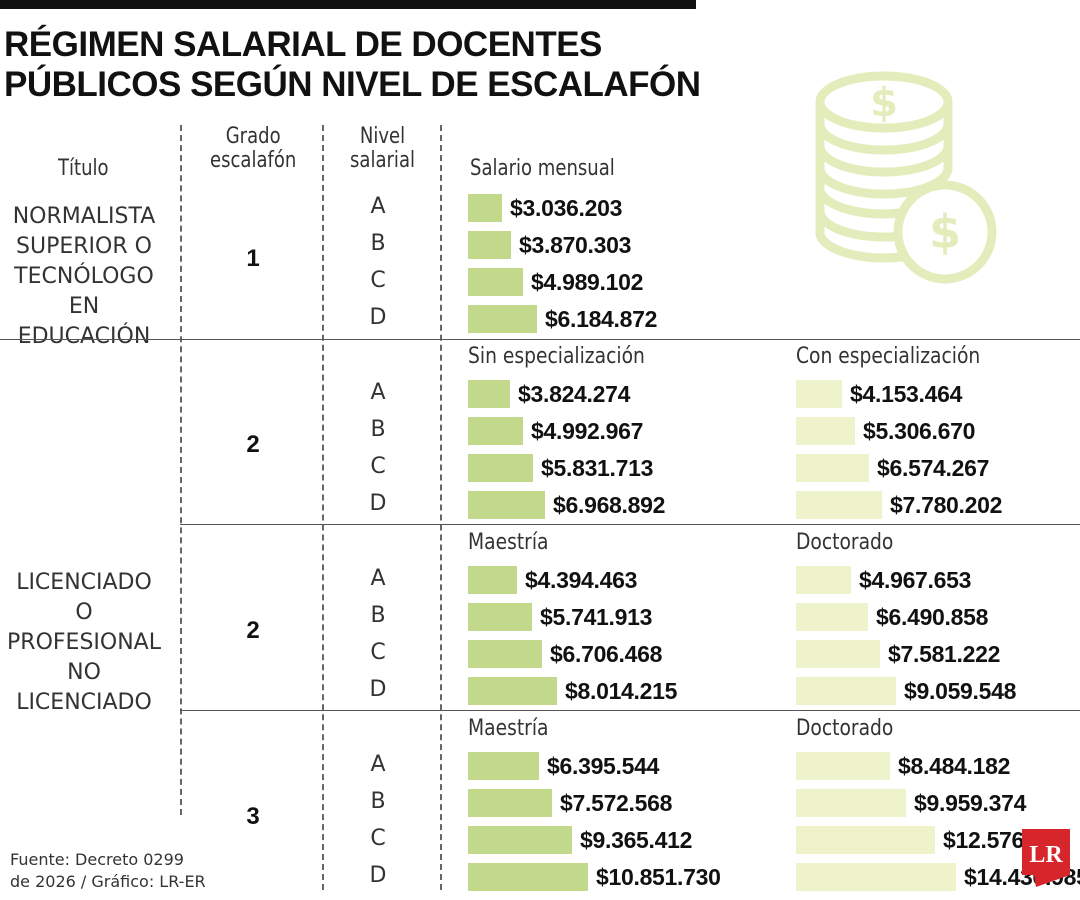  What do you see at coordinates (932, 617) in the screenshot?
I see `salary-value-label: $6.490.858` at bounding box center [932, 617].